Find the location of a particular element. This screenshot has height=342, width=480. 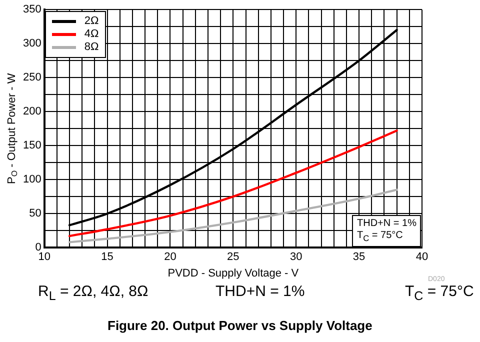

text: T$_{C}$ = 75°C is located at coordinates (439, 293).